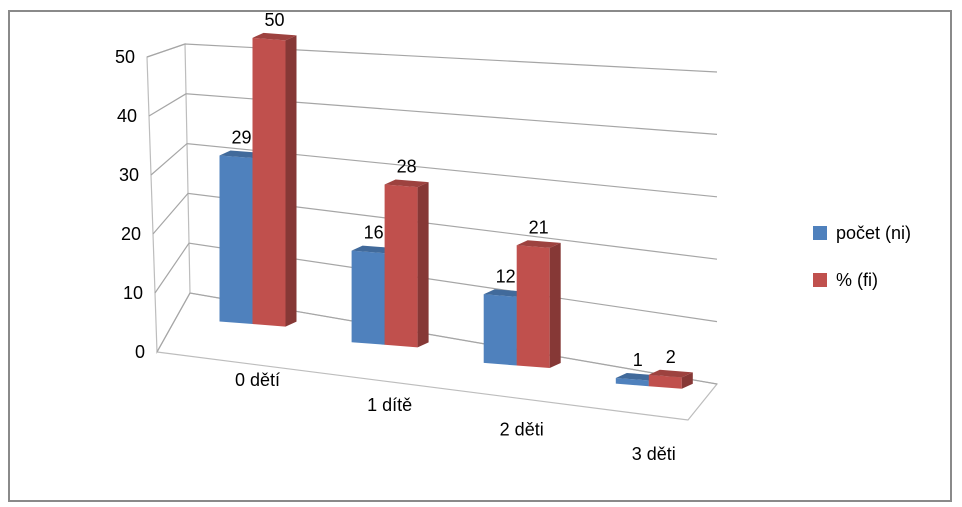 Image resolution: width=962 pixels, height=507 pixels. What do you see at coordinates (862, 256) in the screenshot?
I see `legend: počet (ni) % (fi)` at bounding box center [862, 256].